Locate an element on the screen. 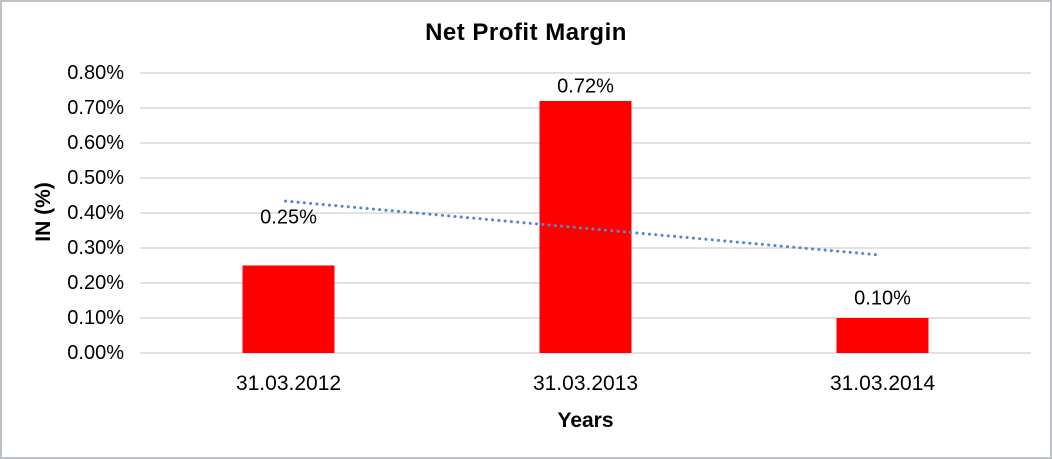  data-label: 0.10% is located at coordinates (882, 298).